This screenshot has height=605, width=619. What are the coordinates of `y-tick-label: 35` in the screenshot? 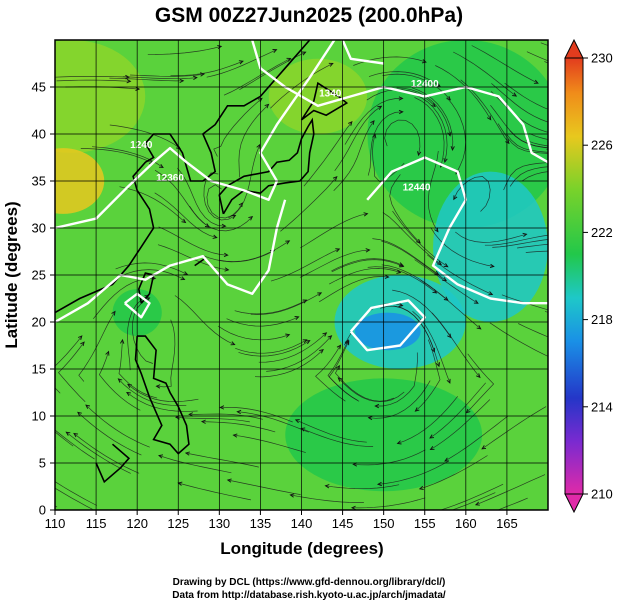 It's located at (39, 181).